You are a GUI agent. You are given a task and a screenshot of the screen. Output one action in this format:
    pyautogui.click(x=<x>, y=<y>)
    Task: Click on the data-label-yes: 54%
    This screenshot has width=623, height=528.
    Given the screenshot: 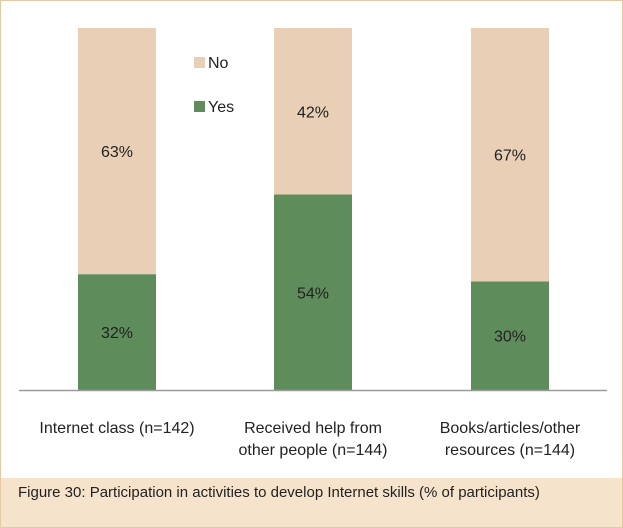 What is the action you would take?
    pyautogui.click(x=313, y=293)
    